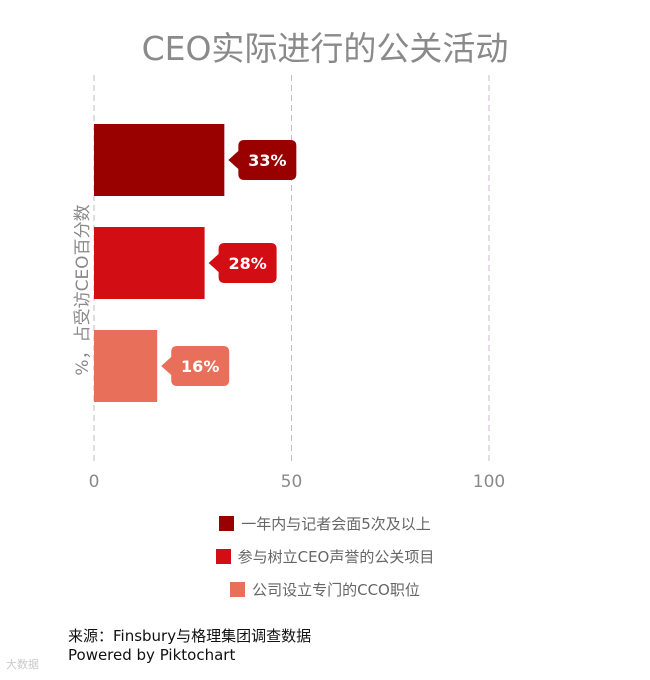 The height and width of the screenshot is (680, 650). I want to click on bars: 33% 28% 16%, so click(195, 263).